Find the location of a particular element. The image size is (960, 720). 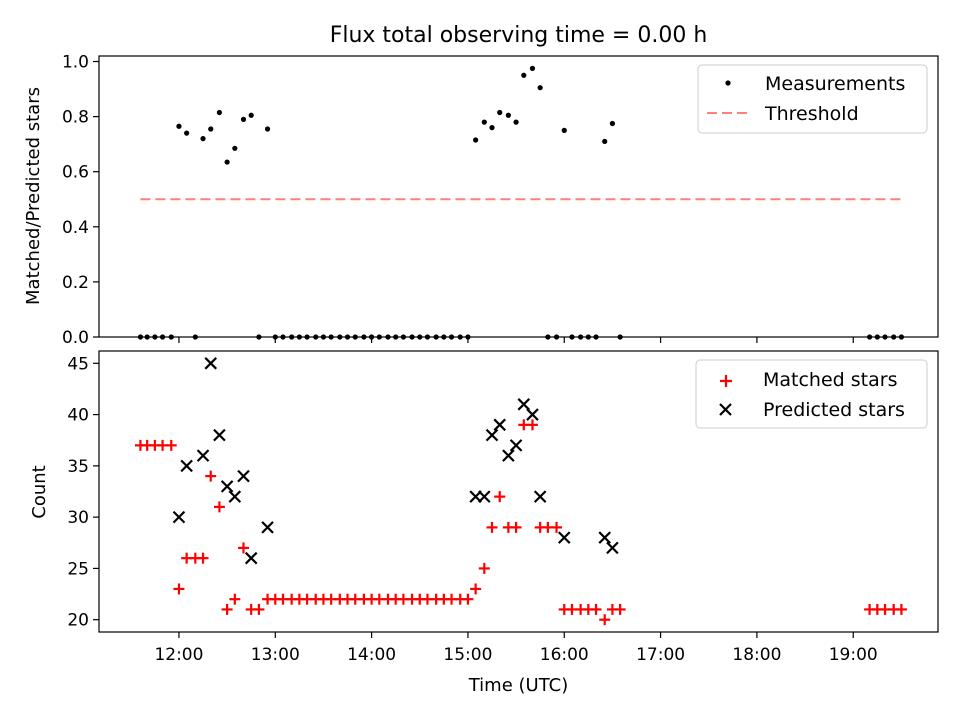

top-y-tick-label: 0.8 is located at coordinates (75, 118).